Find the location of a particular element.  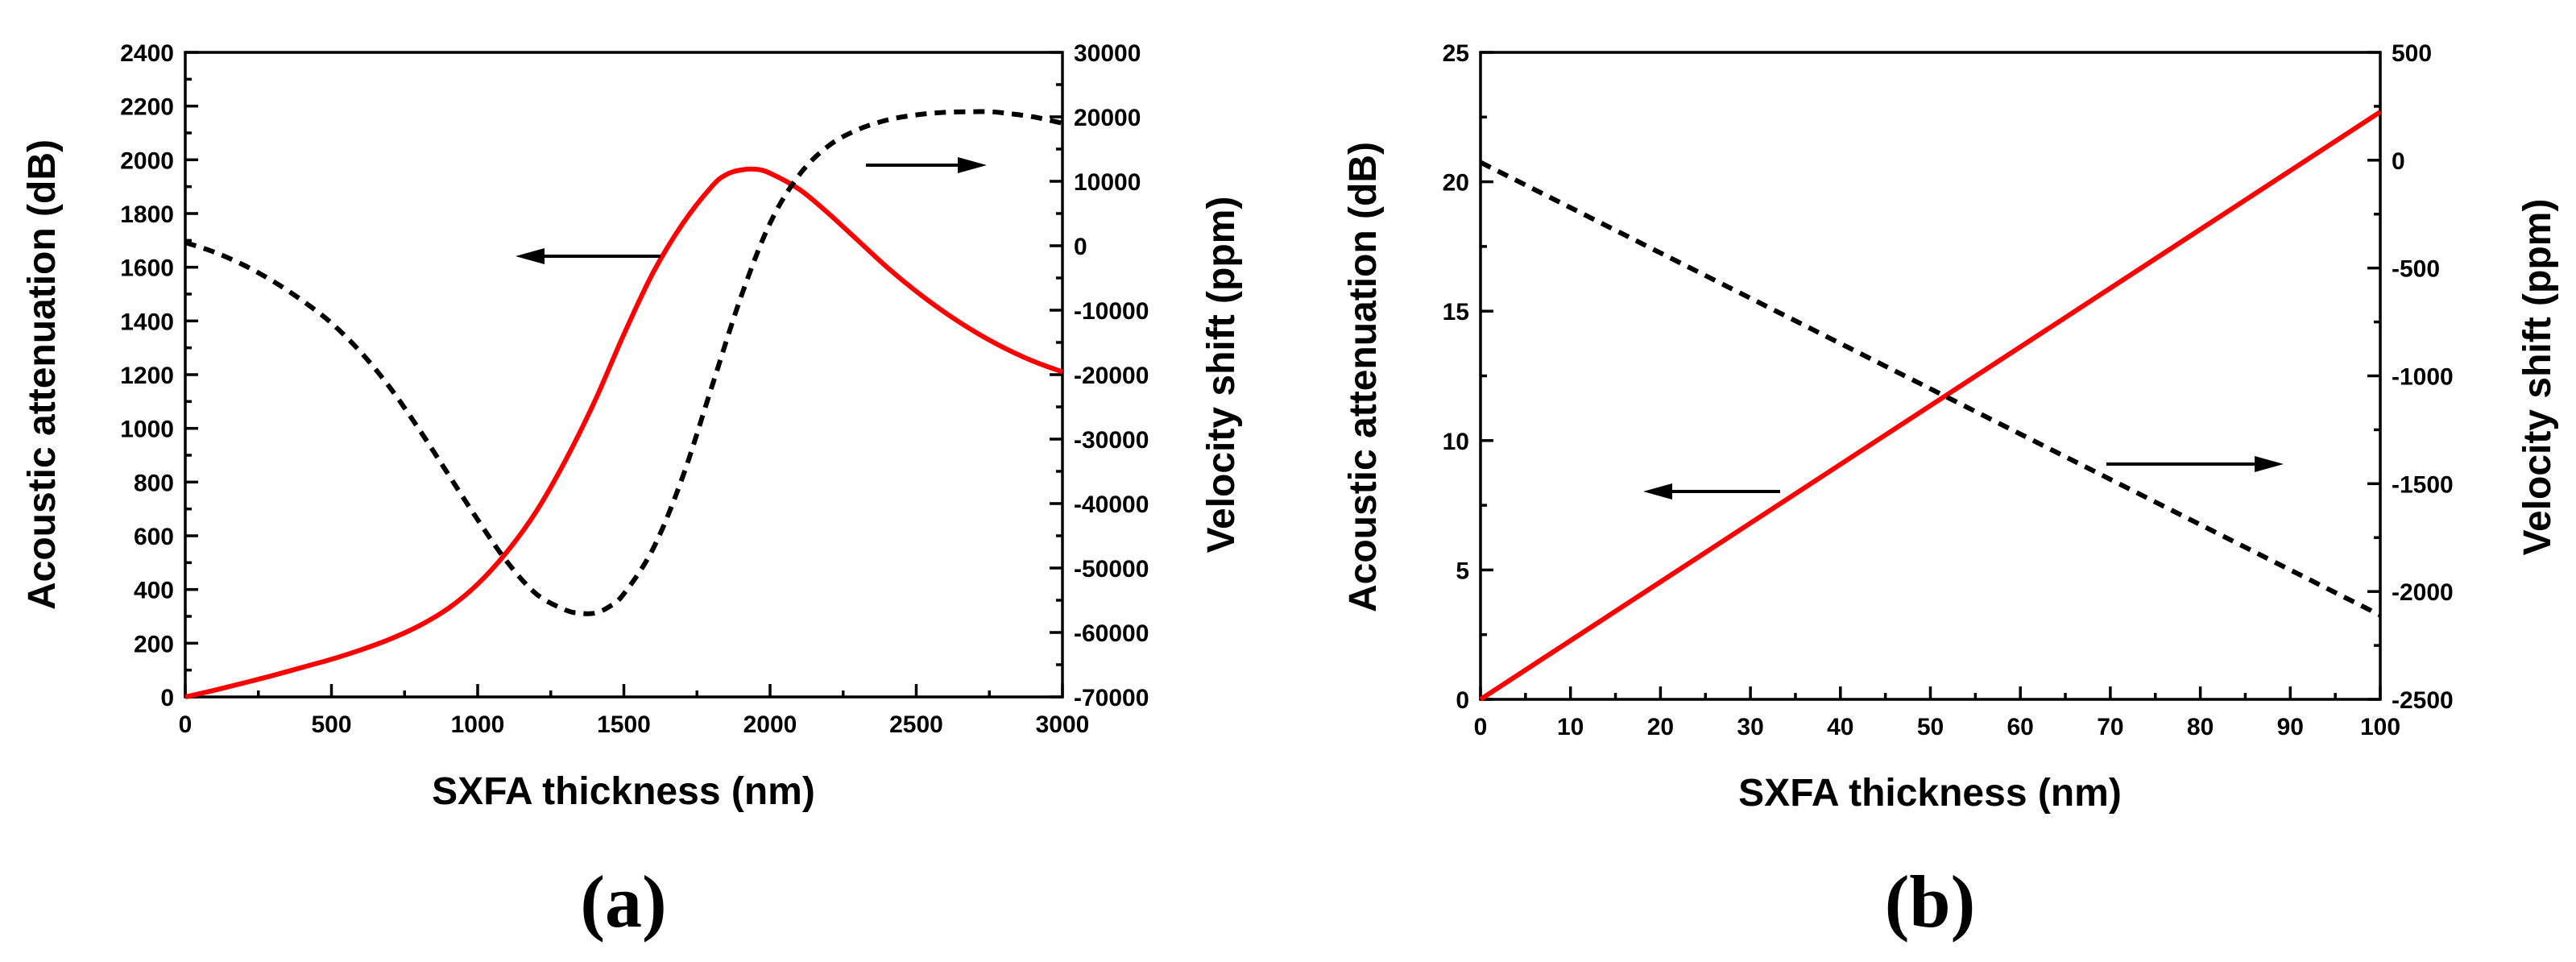

x-tick-label: 100 is located at coordinates (2380, 727).